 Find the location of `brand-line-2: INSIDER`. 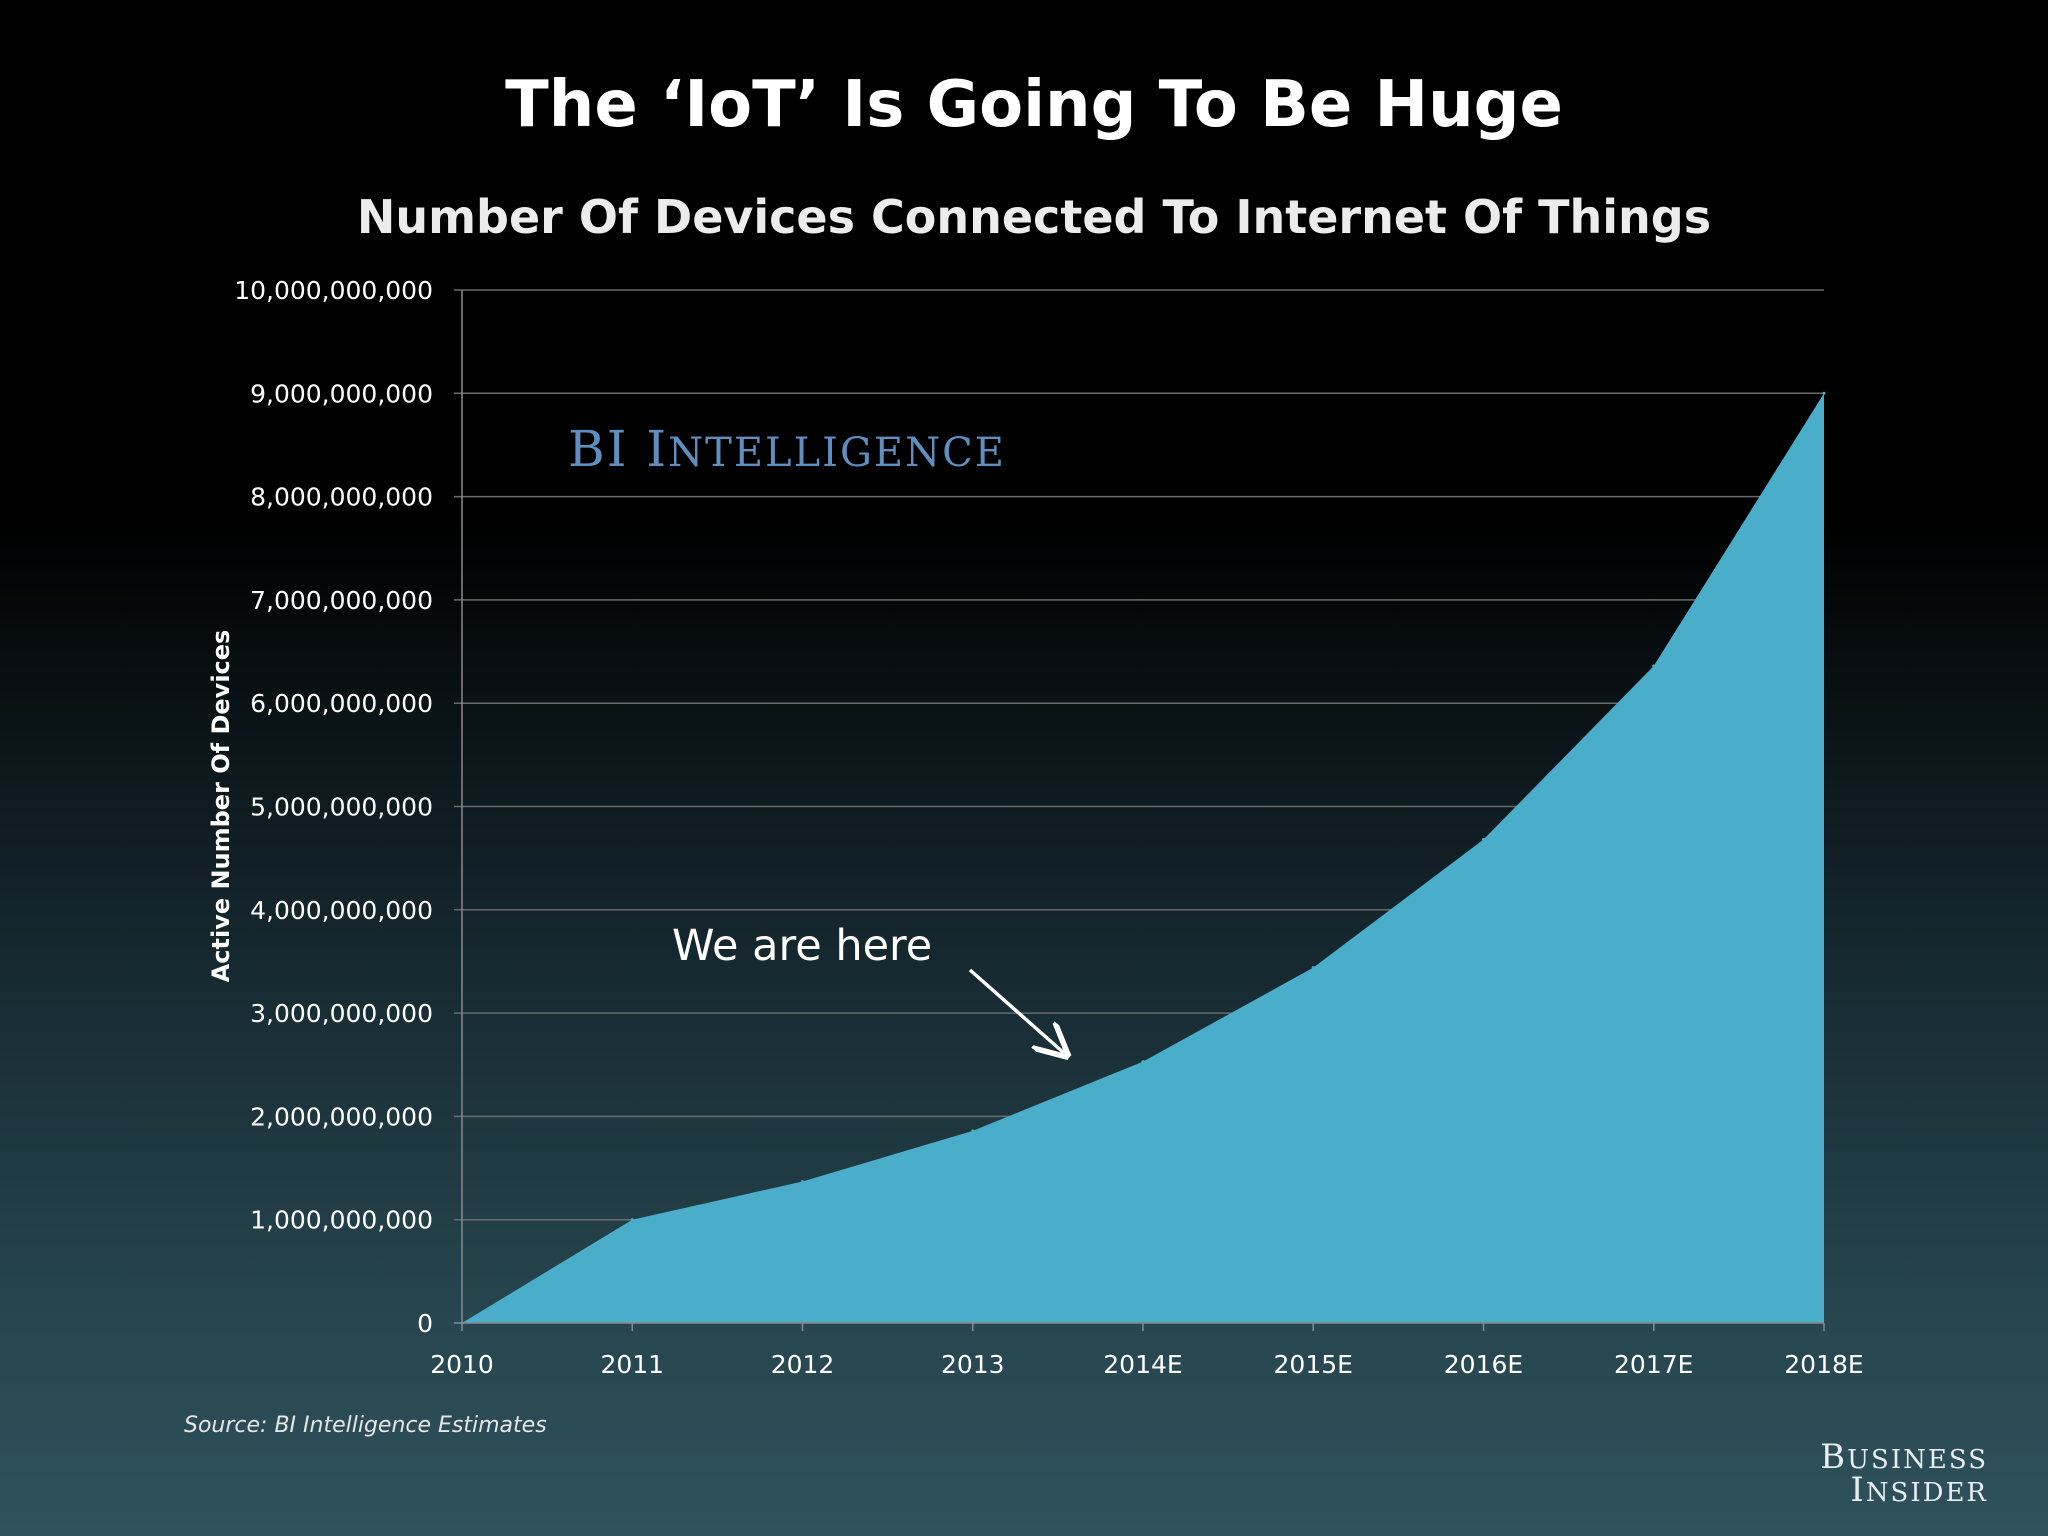

brand-line-2: INSIDER is located at coordinates (1919, 1490).